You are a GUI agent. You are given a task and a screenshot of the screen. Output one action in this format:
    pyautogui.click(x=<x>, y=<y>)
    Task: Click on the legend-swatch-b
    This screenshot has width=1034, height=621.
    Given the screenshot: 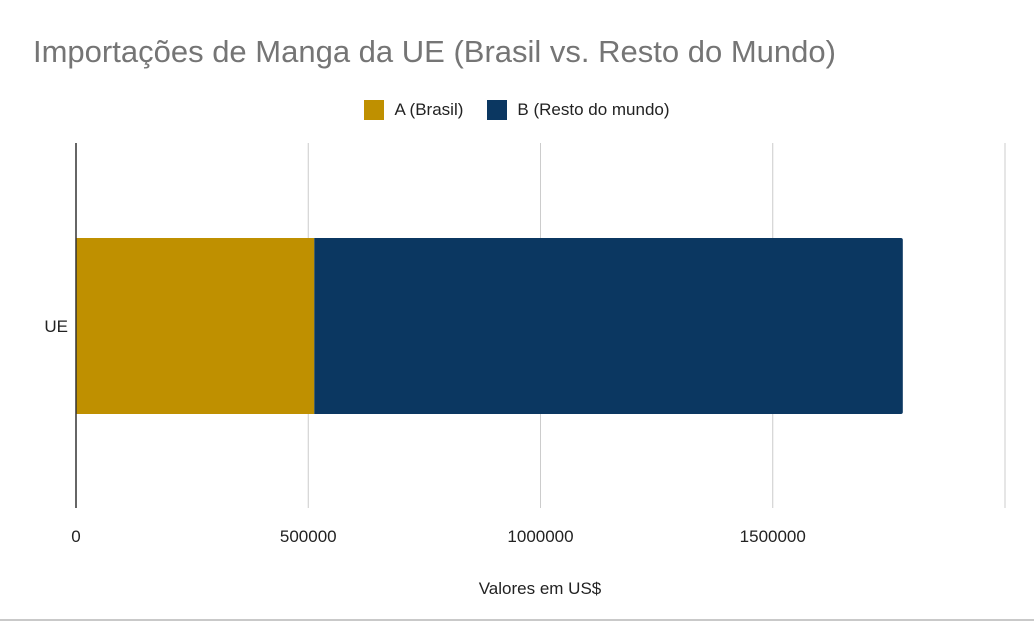 What is the action you would take?
    pyautogui.click(x=497, y=110)
    